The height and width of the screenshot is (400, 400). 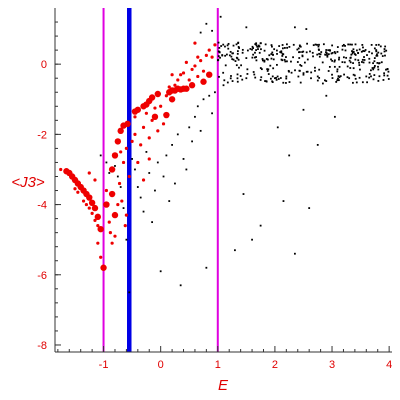 What do you see at coordinates (42, 135) in the screenshot?
I see `y-tick-label: -2` at bounding box center [42, 135].